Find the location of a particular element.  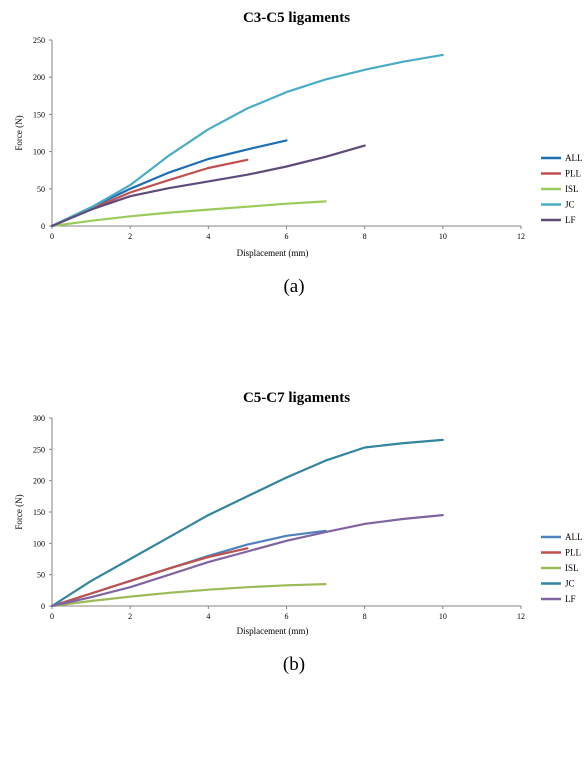

chart-title: C5-C7 ligaments is located at coordinates (296, 398).